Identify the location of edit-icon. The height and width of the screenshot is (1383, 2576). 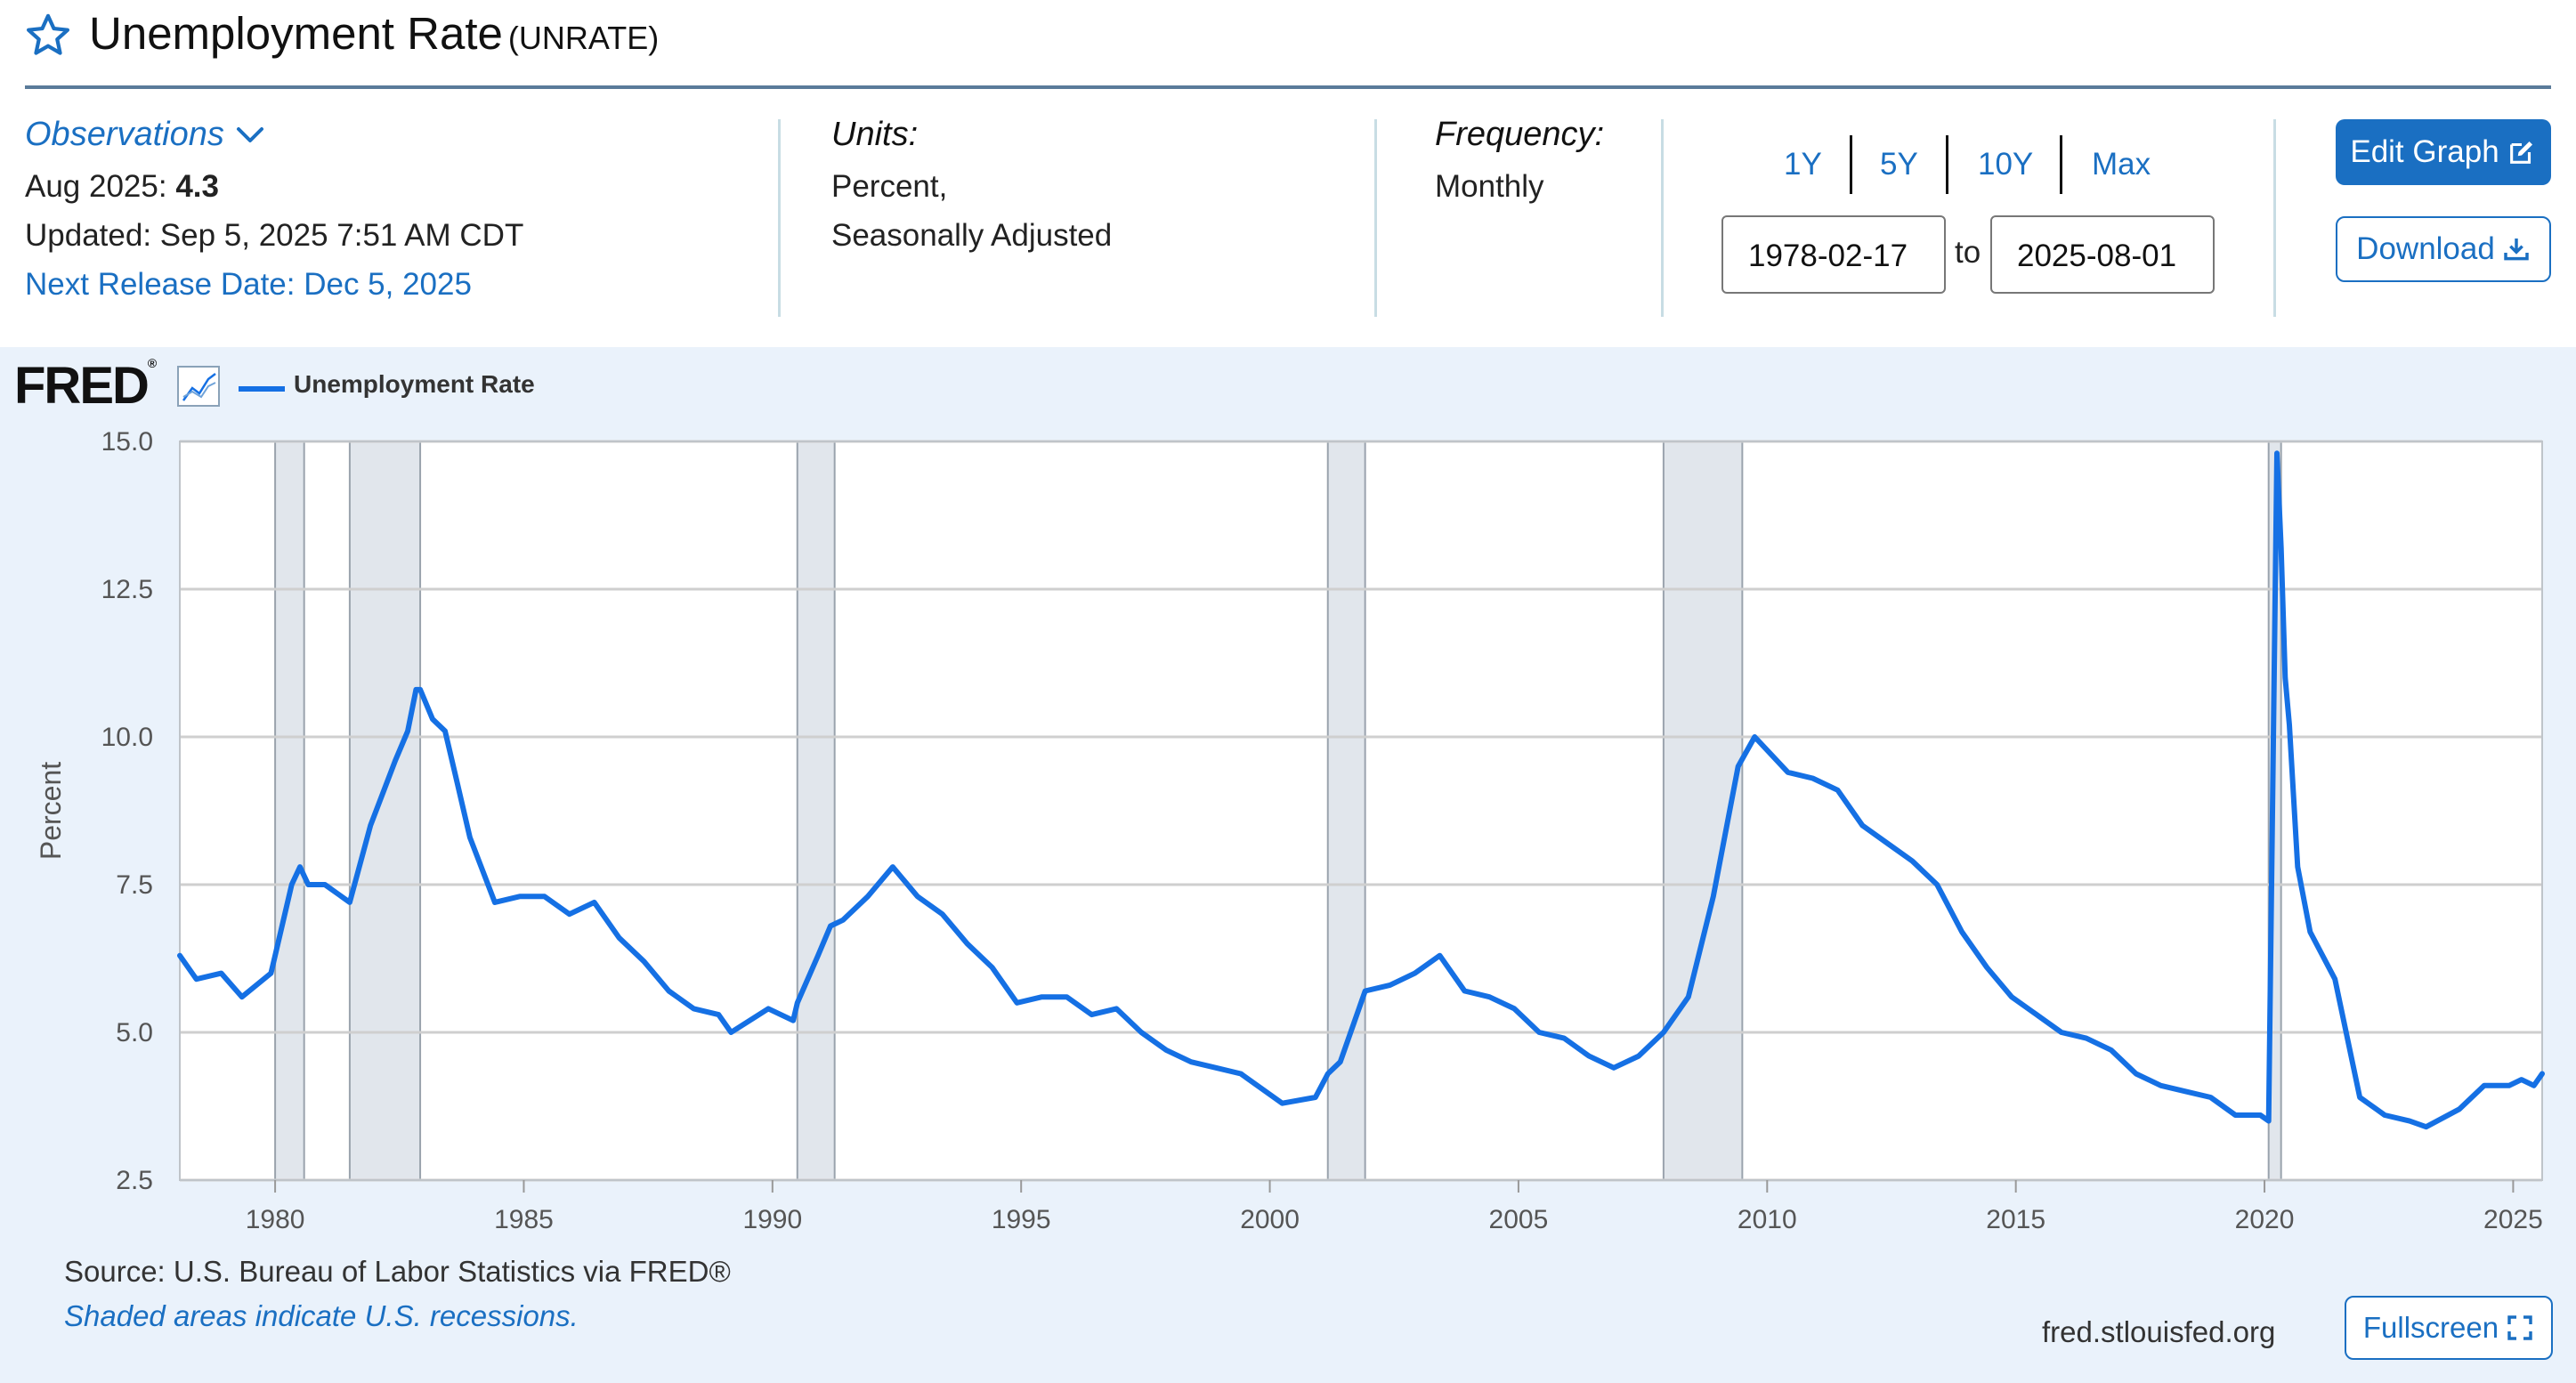
(2520, 152).